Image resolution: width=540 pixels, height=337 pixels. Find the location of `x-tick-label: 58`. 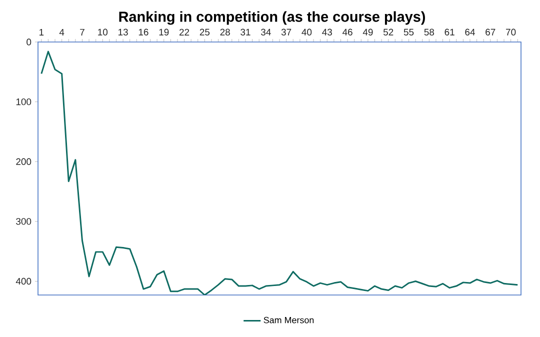

x-tick-label: 58 is located at coordinates (429, 32).